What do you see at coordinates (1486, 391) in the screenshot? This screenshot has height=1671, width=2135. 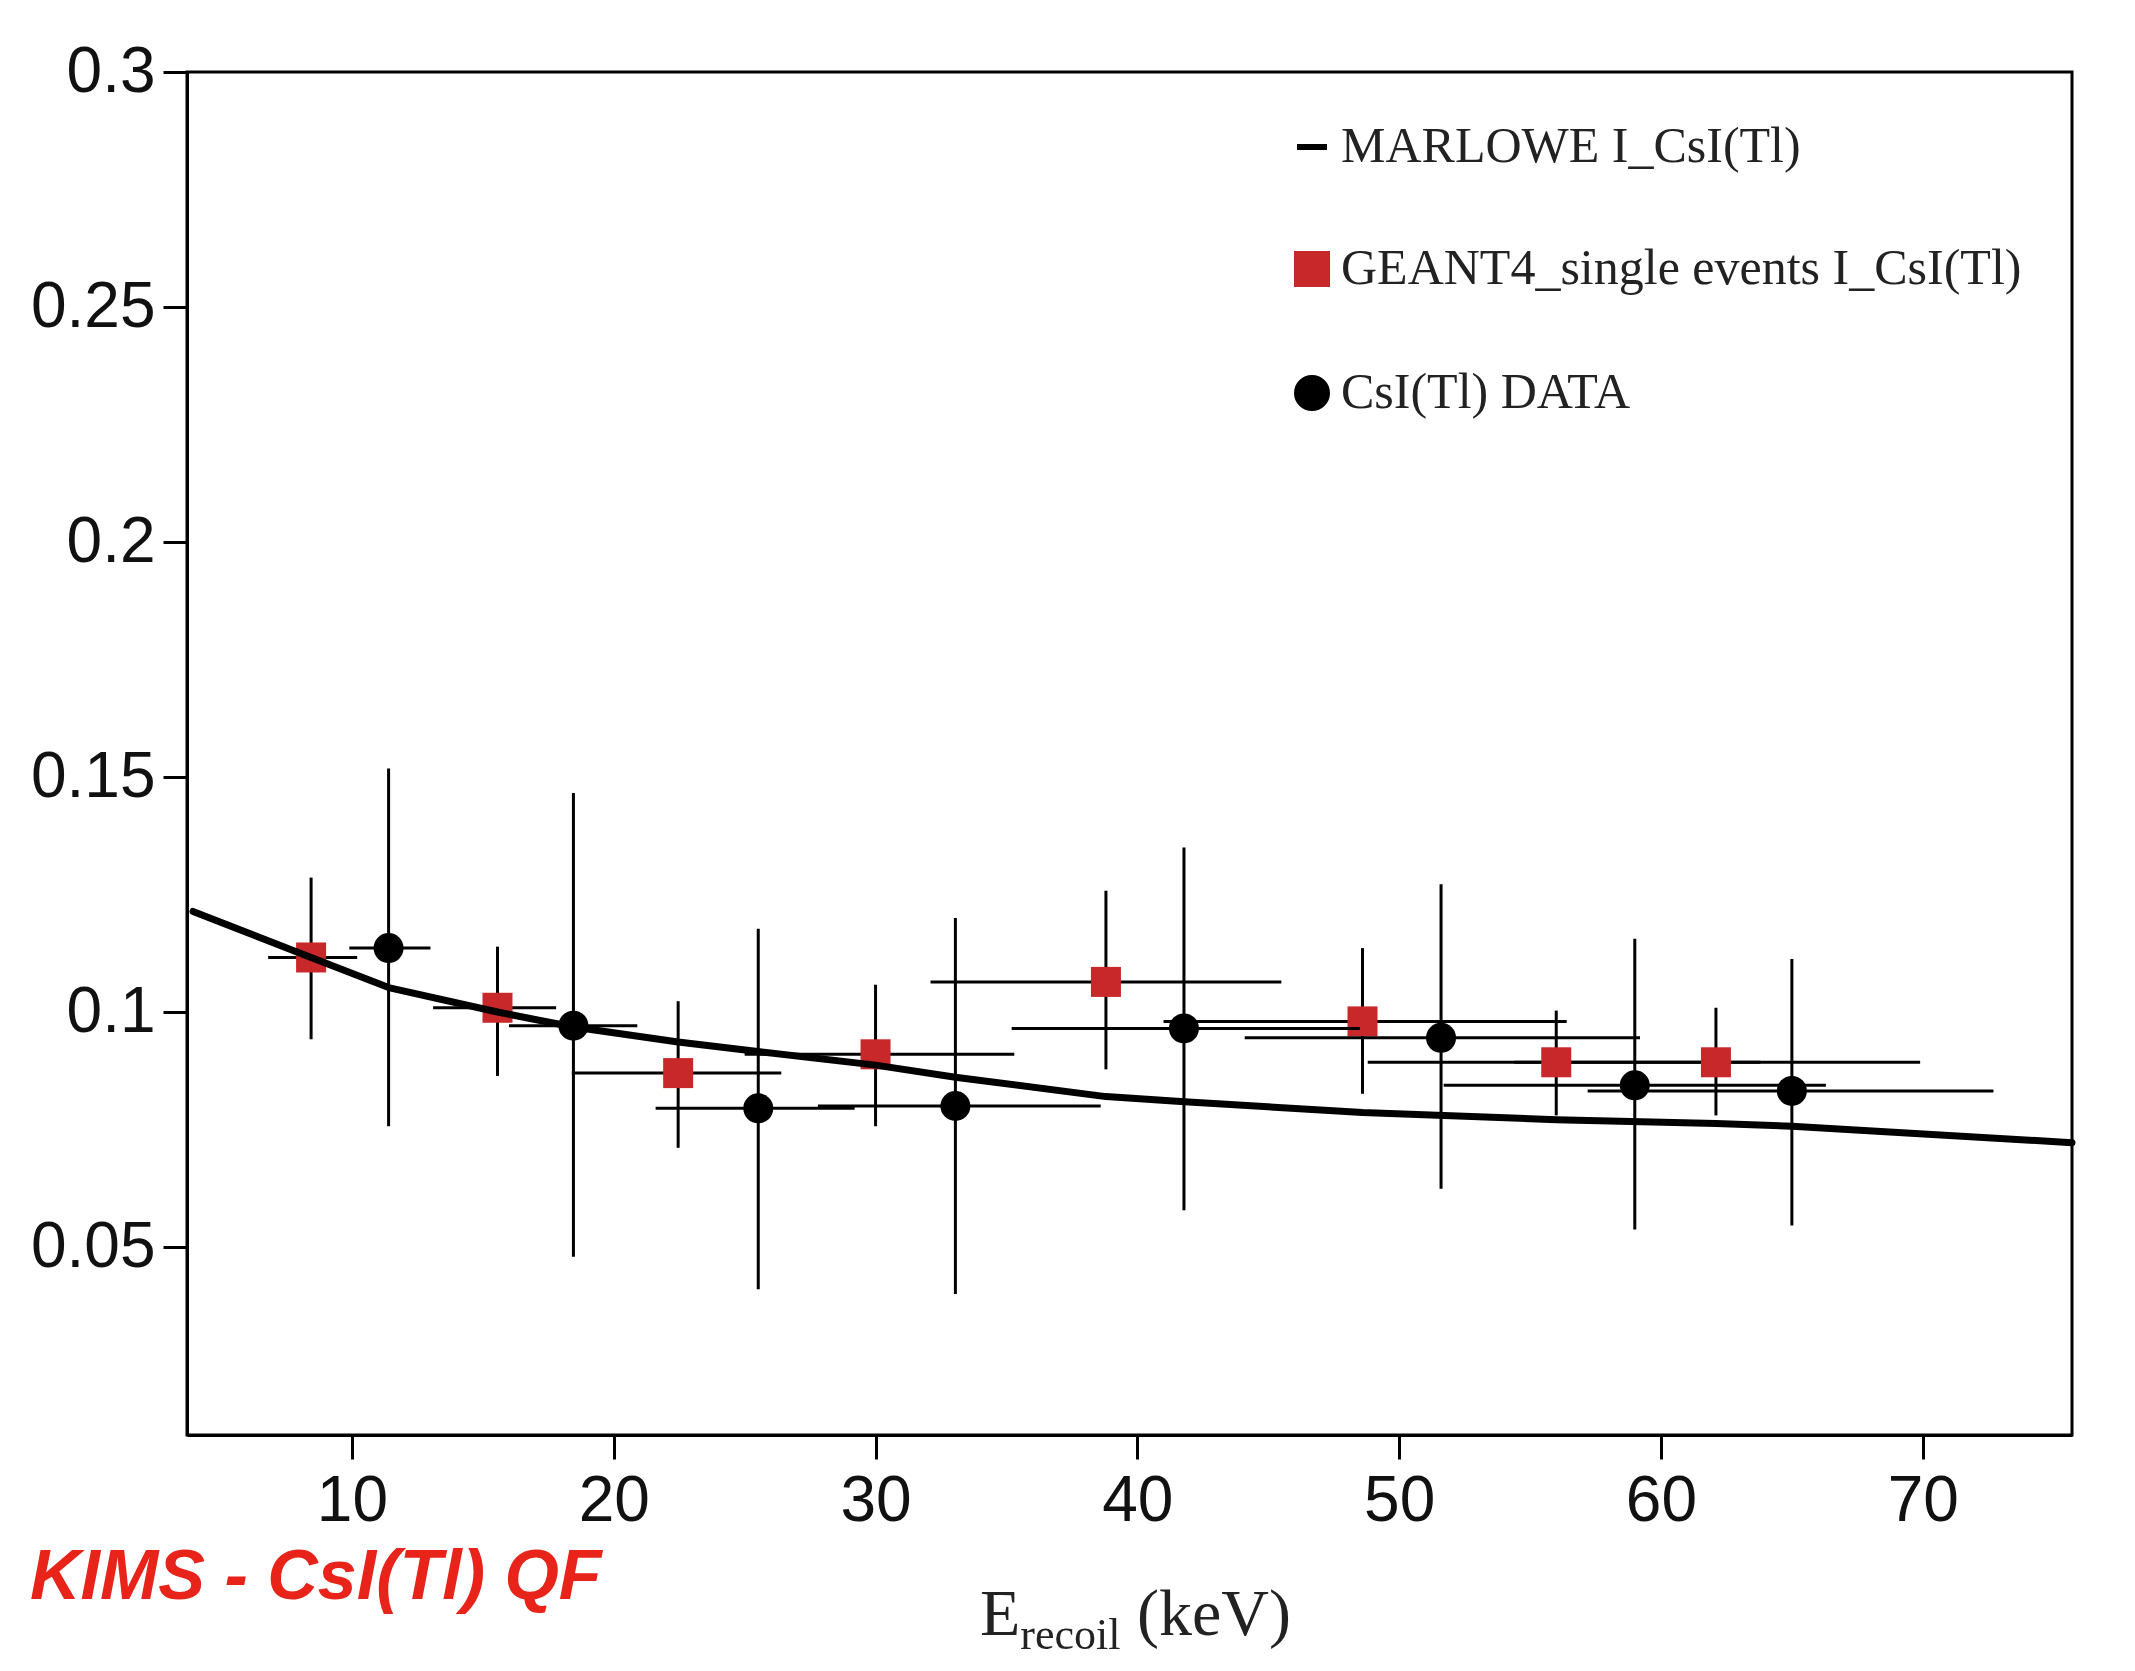 I see `legend-label: CsI(Tl) DATA` at bounding box center [1486, 391].